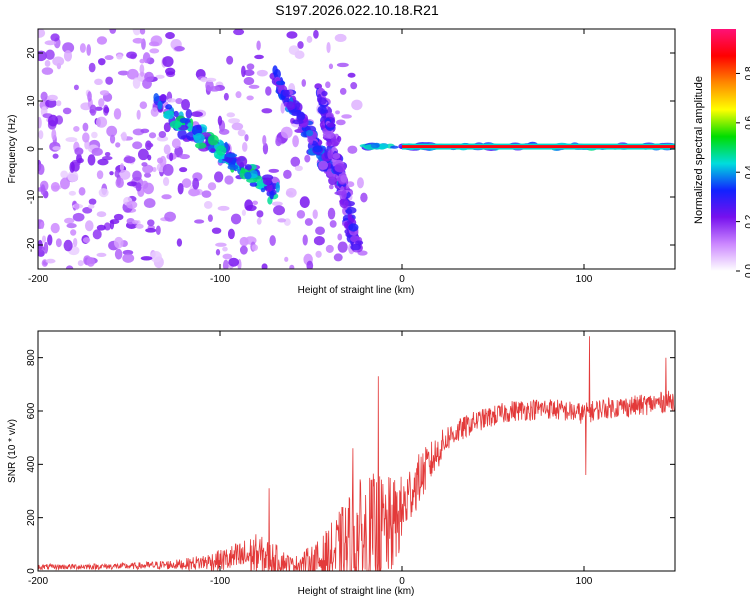 The height and width of the screenshot is (605, 750). I want to click on y-tick-label: 0, so click(31, 571).